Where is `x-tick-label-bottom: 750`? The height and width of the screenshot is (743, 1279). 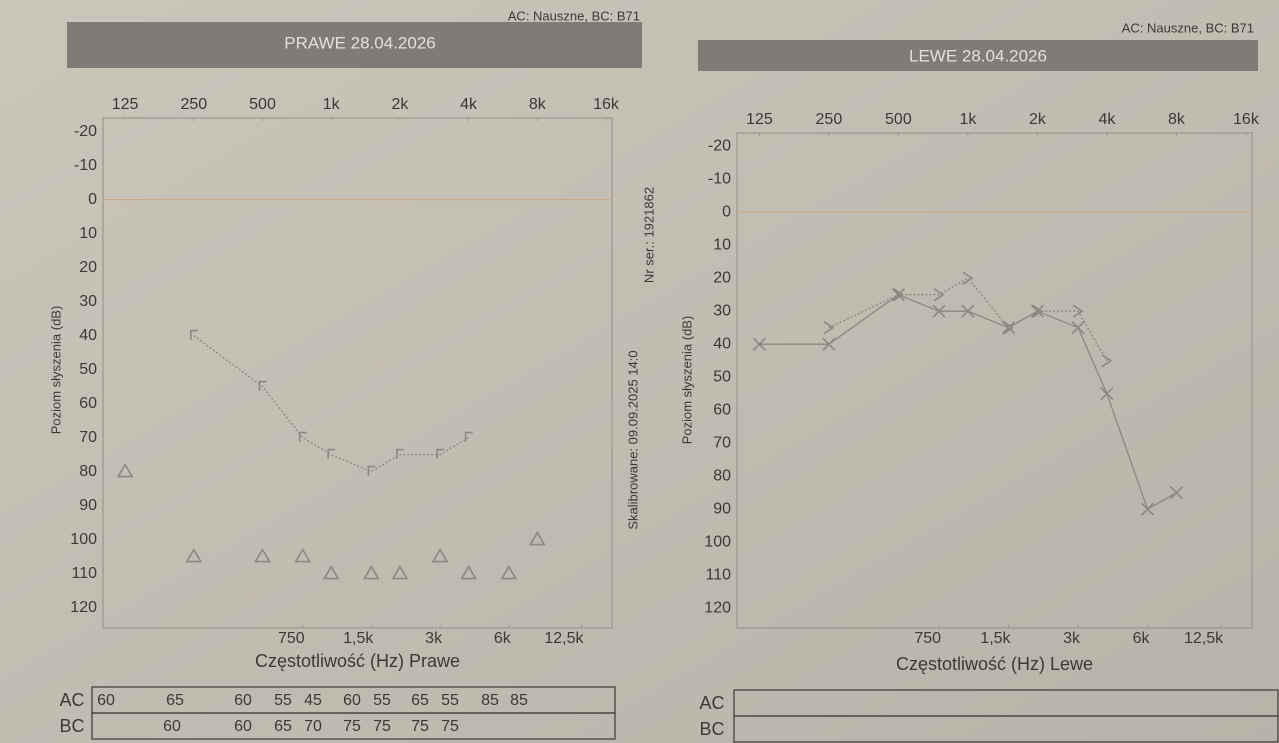 x-tick-label-bottom: 750 is located at coordinates (927, 638).